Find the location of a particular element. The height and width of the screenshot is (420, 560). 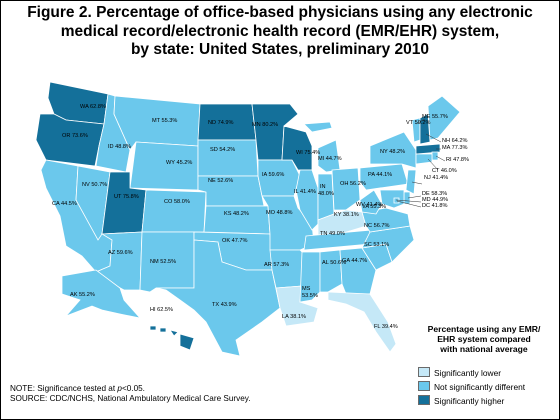

state-label-ri: RI 47.8% is located at coordinates (457, 160).